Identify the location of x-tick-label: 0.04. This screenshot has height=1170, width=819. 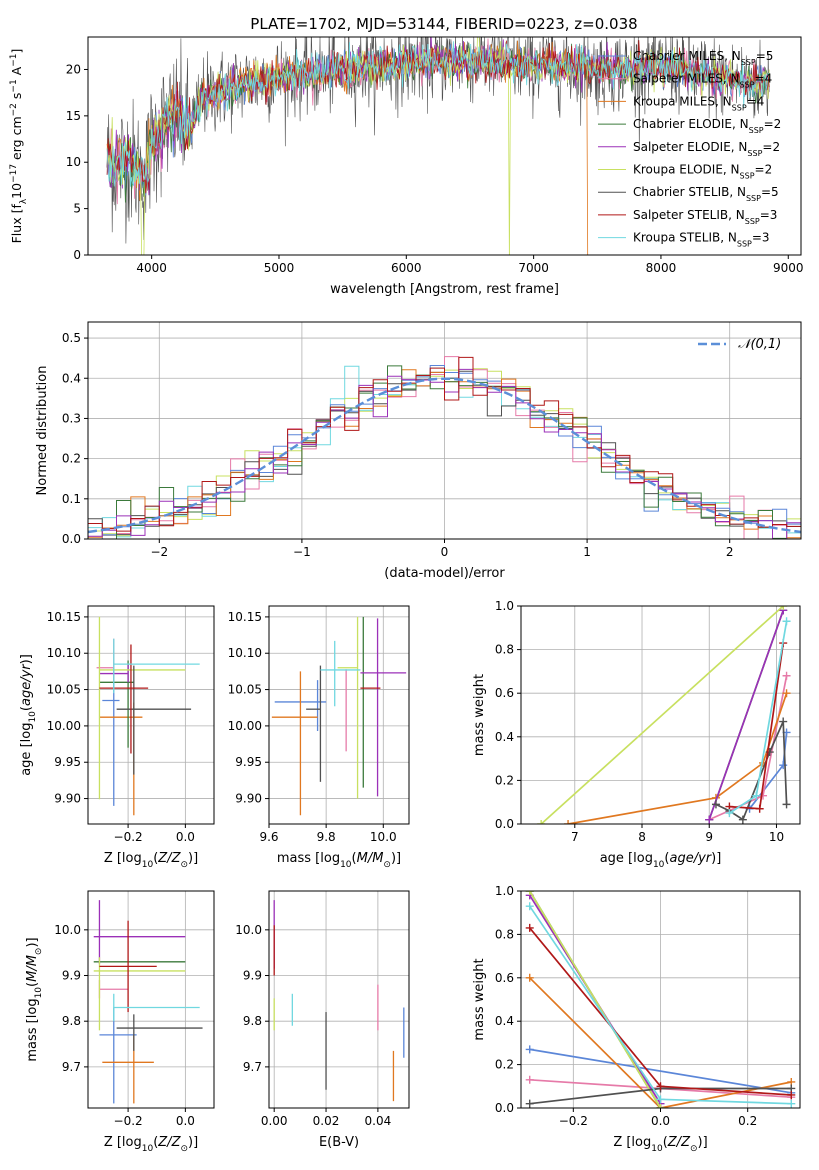
(378, 1121).